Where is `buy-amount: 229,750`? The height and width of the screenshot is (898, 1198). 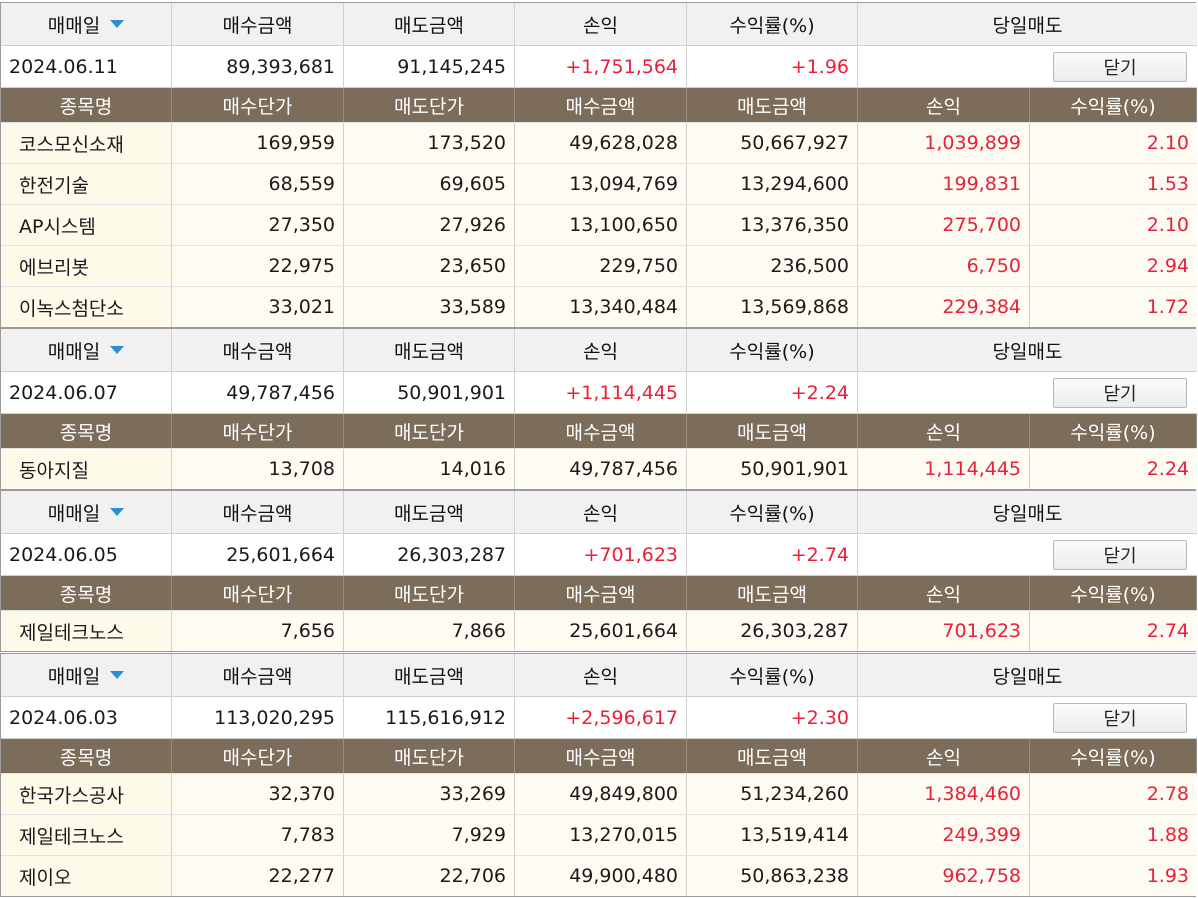 buy-amount: 229,750 is located at coordinates (601, 266).